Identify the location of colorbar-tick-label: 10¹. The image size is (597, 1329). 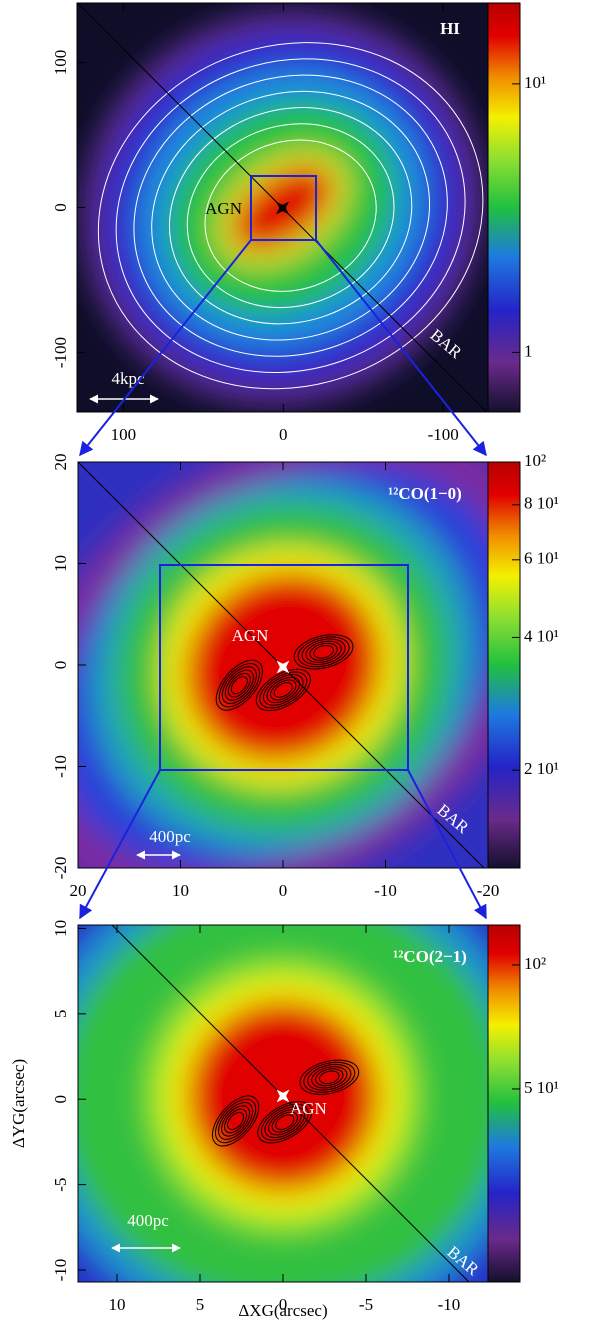
(535, 82).